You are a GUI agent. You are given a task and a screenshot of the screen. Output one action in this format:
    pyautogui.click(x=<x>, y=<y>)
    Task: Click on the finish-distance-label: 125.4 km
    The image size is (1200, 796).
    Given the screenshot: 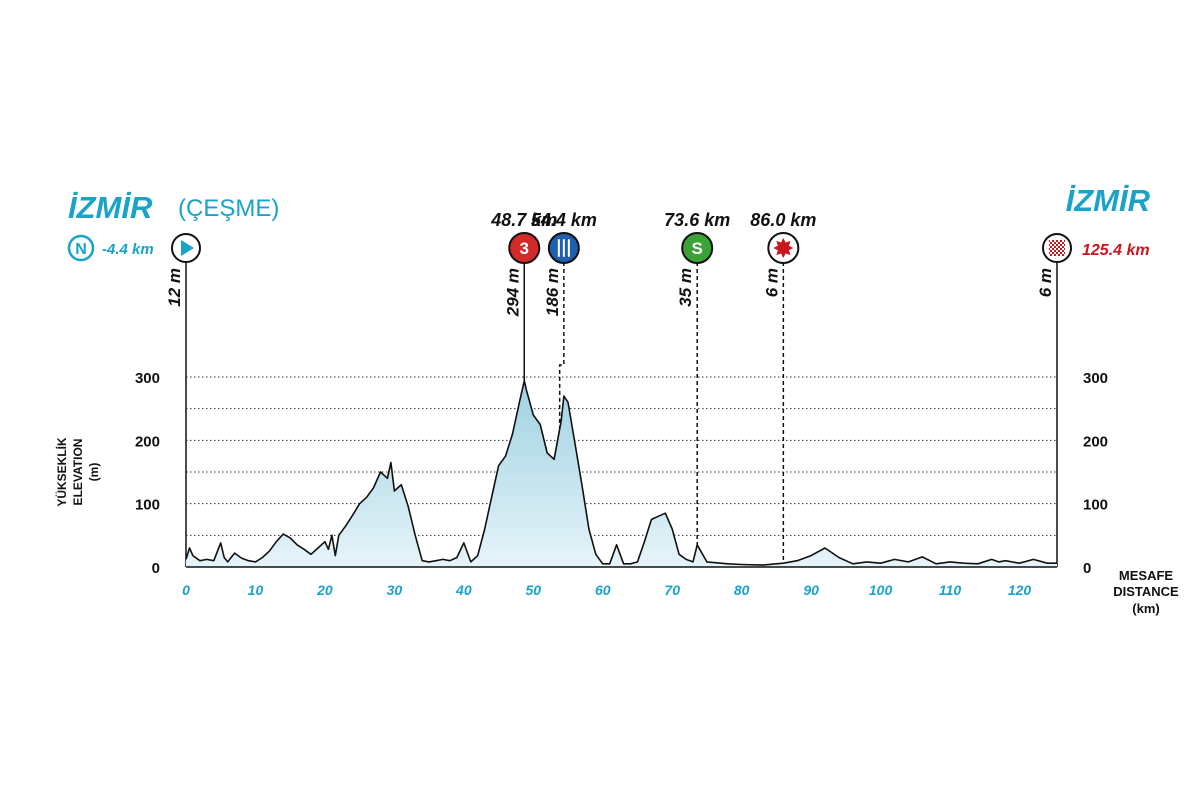 What is the action you would take?
    pyautogui.click(x=1116, y=250)
    